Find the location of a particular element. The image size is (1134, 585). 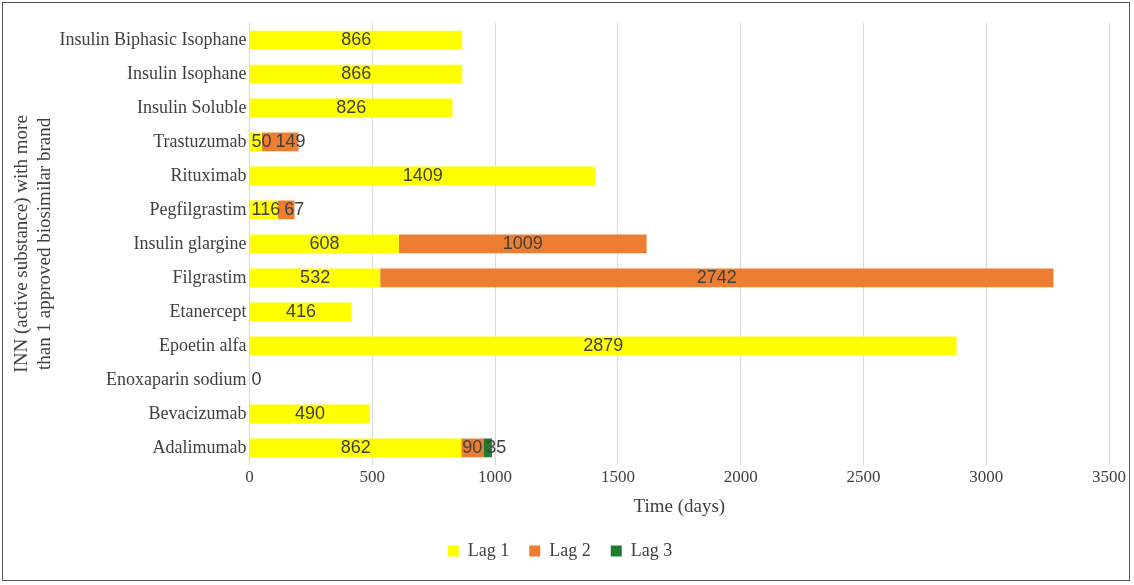

data-label: 608 is located at coordinates (324, 242).